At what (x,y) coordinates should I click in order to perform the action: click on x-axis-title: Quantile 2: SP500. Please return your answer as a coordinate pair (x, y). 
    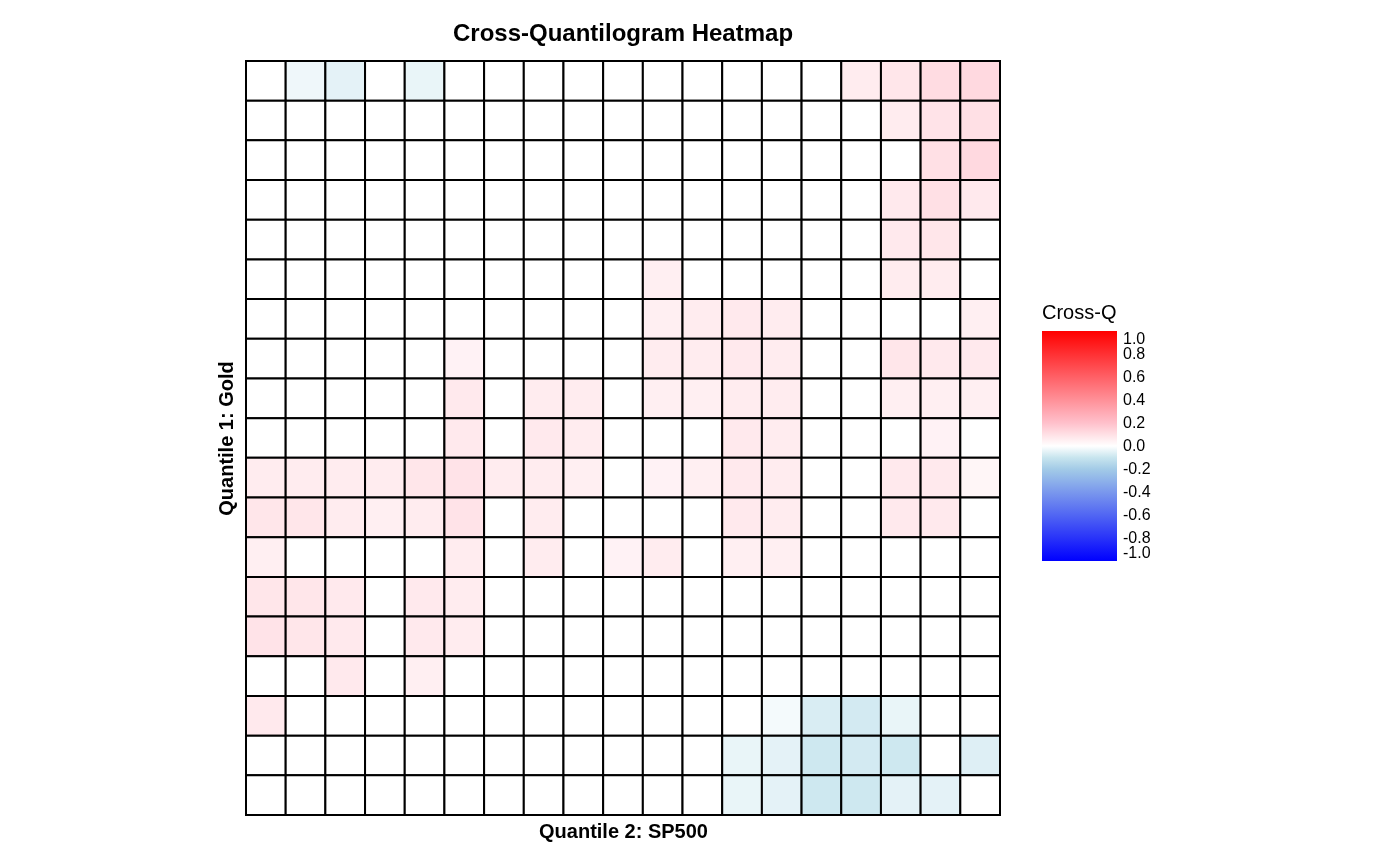
    Looking at the image, I should click on (623, 830).